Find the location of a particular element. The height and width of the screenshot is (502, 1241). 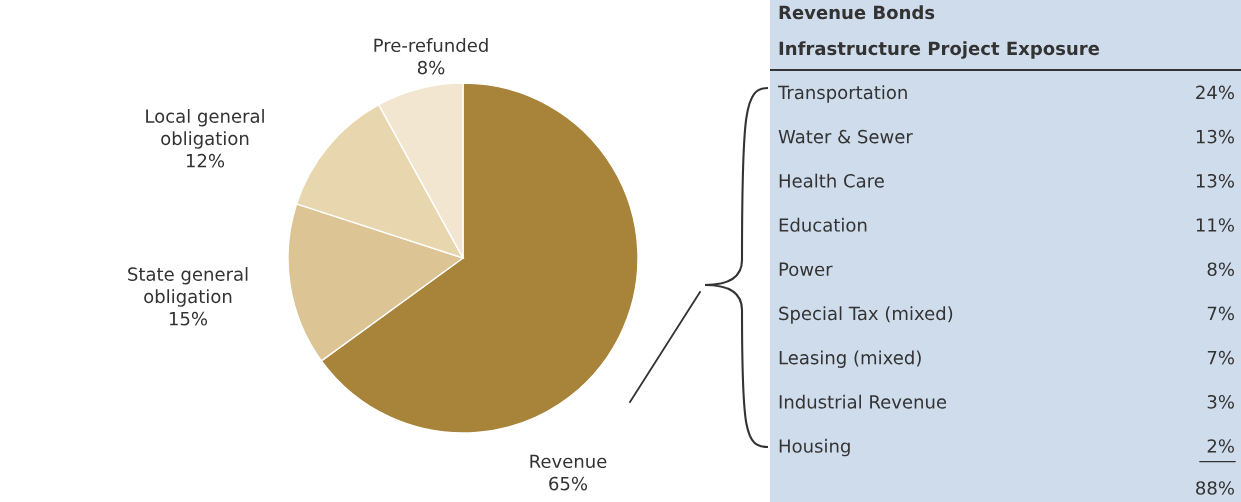

slice-label: Pre-refunded is located at coordinates (431, 45).